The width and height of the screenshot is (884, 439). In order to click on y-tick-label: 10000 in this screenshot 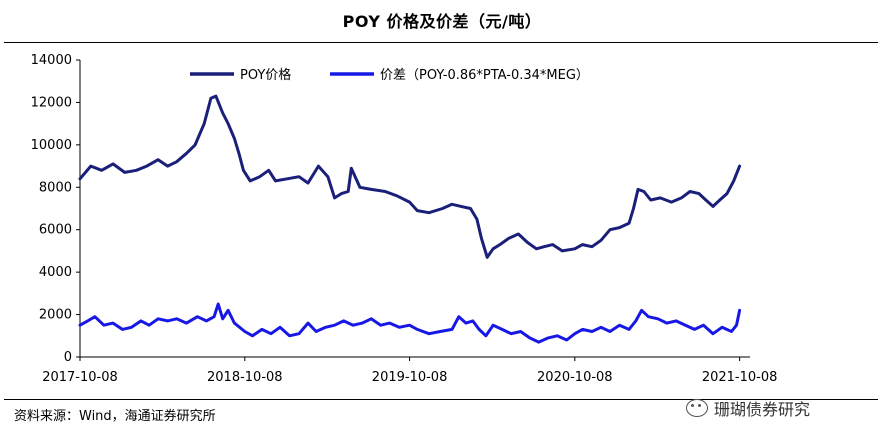, I will do `click(51, 145)`.